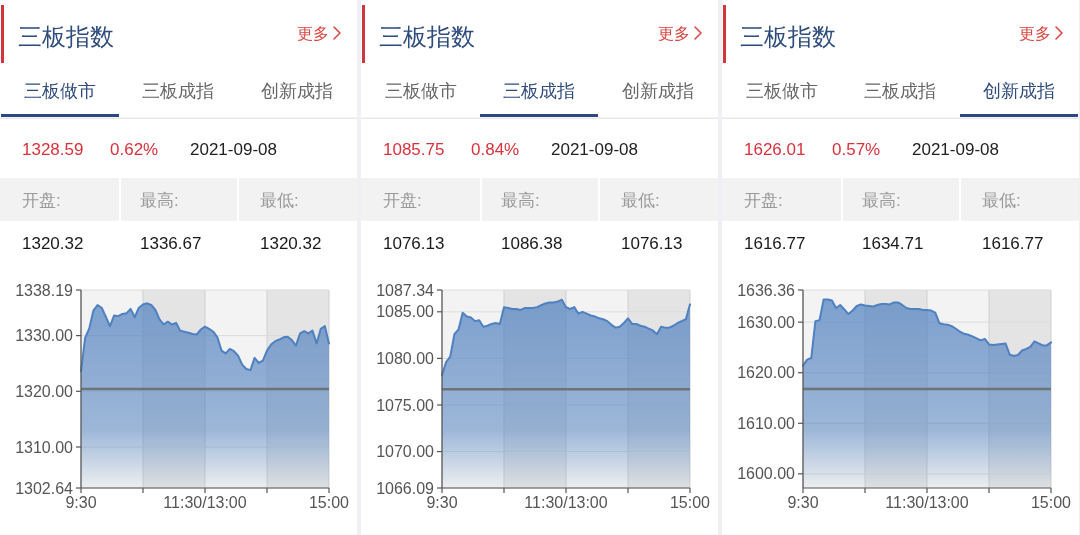  Describe the element at coordinates (405, 312) in the screenshot. I see `y-tick-label: 1085.00` at that location.